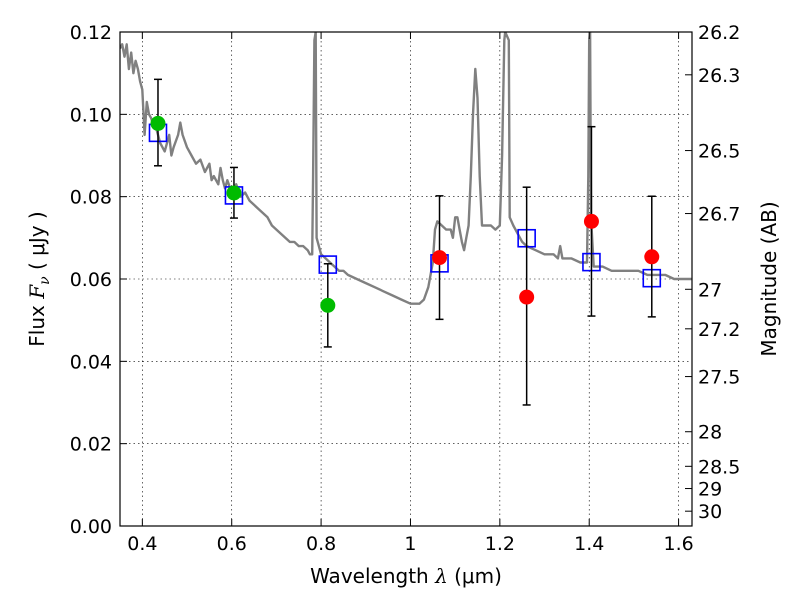  What do you see at coordinates (91, 280) in the screenshot?
I see `y-tick-label: 0.06` at bounding box center [91, 280].